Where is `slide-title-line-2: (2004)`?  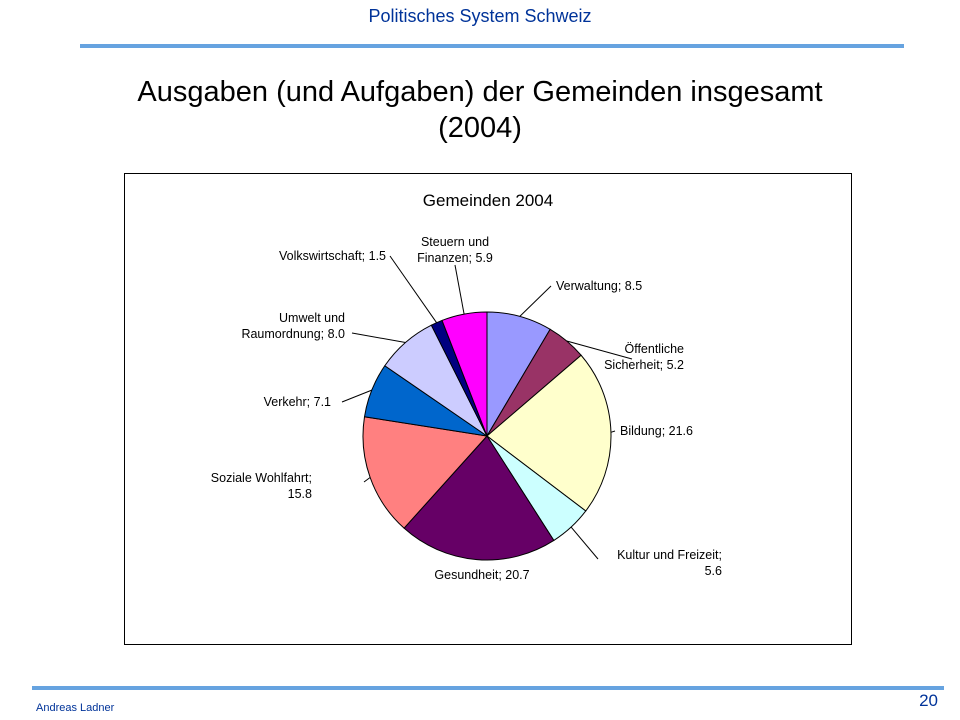 slide-title-line-2: (2004) is located at coordinates (480, 128).